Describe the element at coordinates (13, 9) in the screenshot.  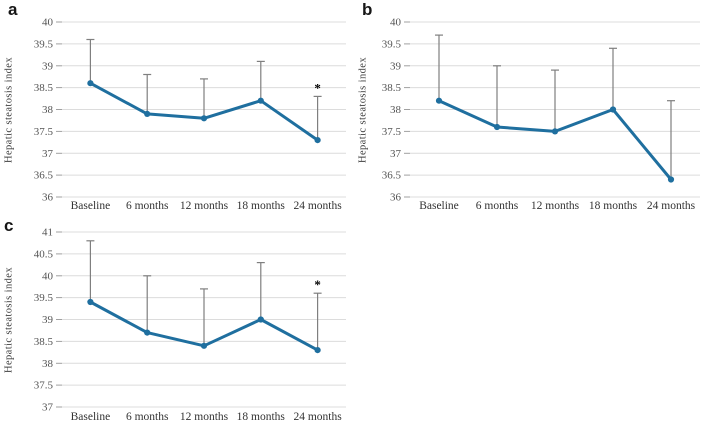
I see `panel-letter-a: a` at that location.